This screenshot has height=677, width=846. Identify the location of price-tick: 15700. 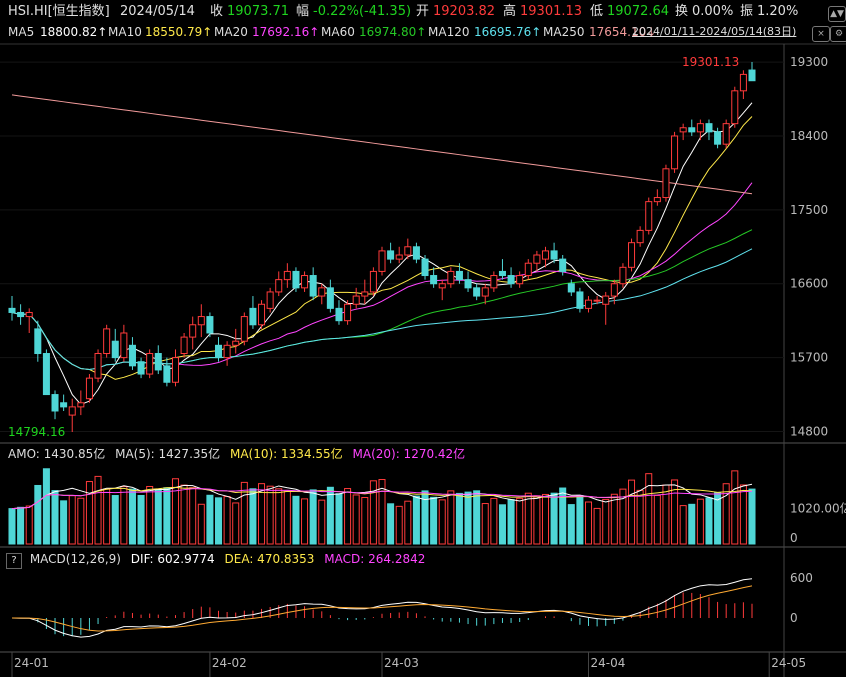
(809, 358).